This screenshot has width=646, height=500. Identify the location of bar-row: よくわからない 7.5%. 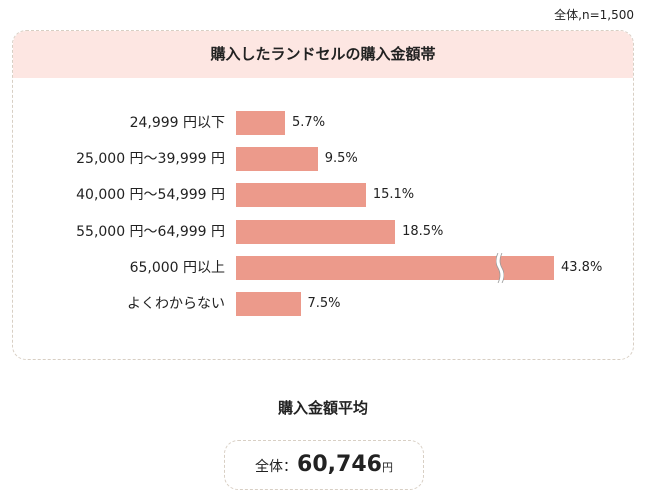
(323, 304).